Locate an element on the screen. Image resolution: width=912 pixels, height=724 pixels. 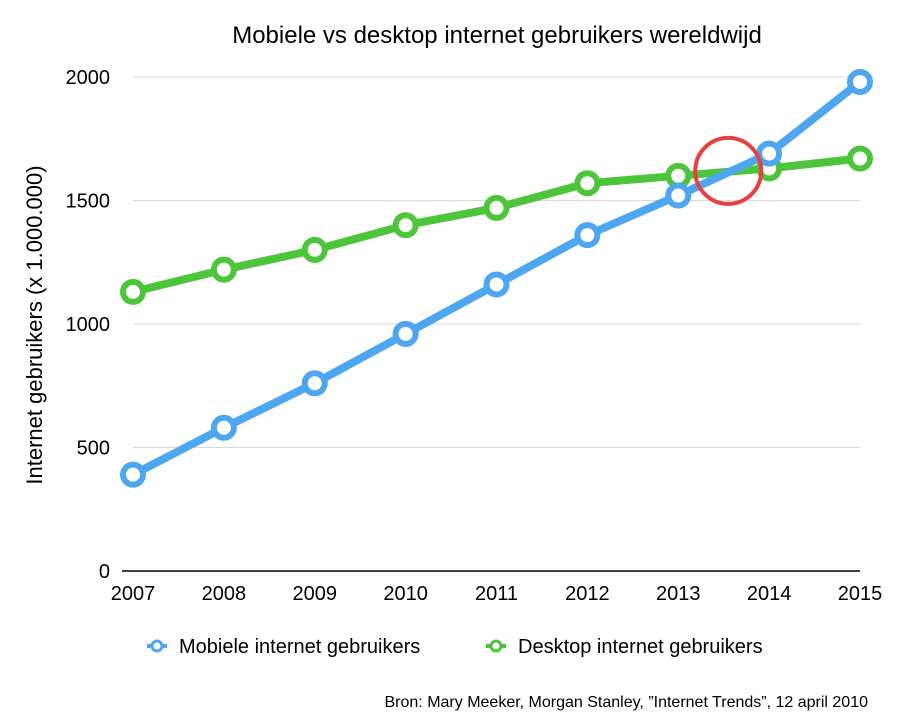
crossover-highlight-circle is located at coordinates (728, 170).